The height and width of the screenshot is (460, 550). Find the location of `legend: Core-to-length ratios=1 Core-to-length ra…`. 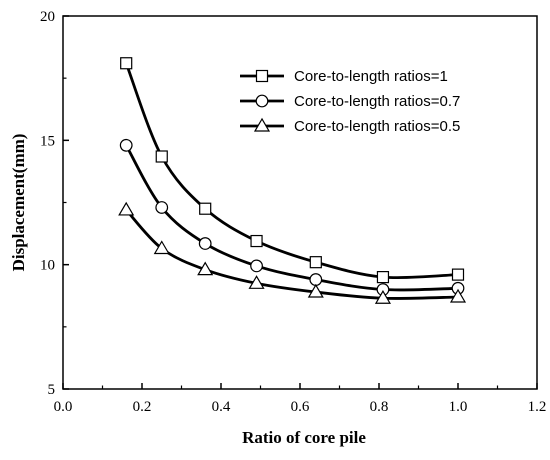

legend: Core-to-length ratios=1 Core-to-length ra… is located at coordinates (350, 101).